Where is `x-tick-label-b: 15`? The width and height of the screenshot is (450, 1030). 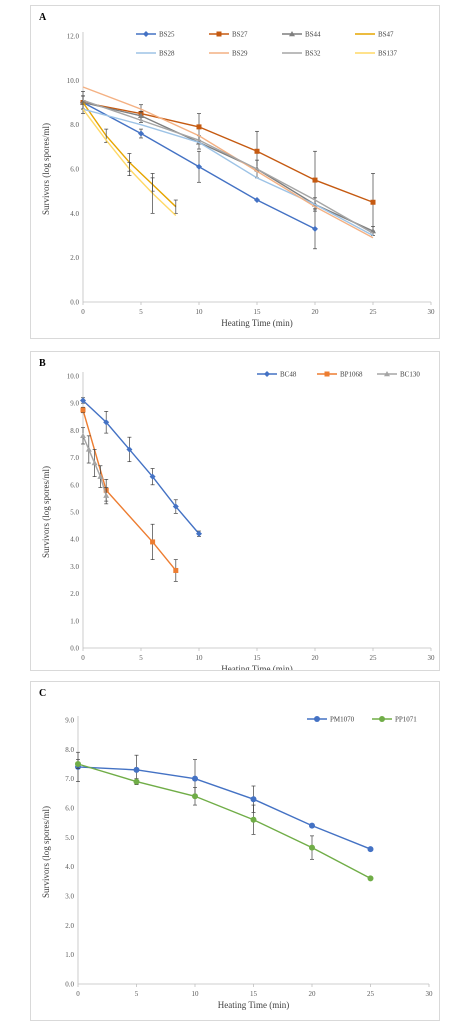 x-tick-label-b: 15 is located at coordinates (258, 658).